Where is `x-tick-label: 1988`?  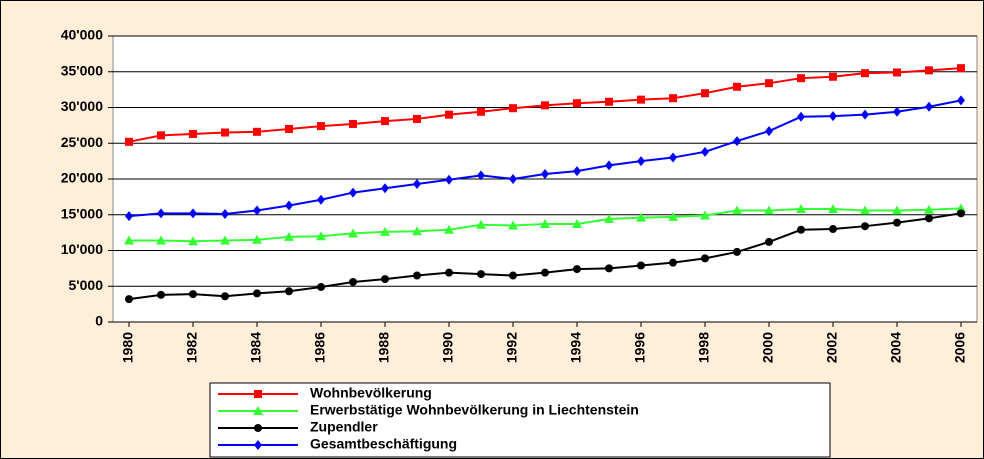 x-tick-label: 1988 is located at coordinates (384, 347).